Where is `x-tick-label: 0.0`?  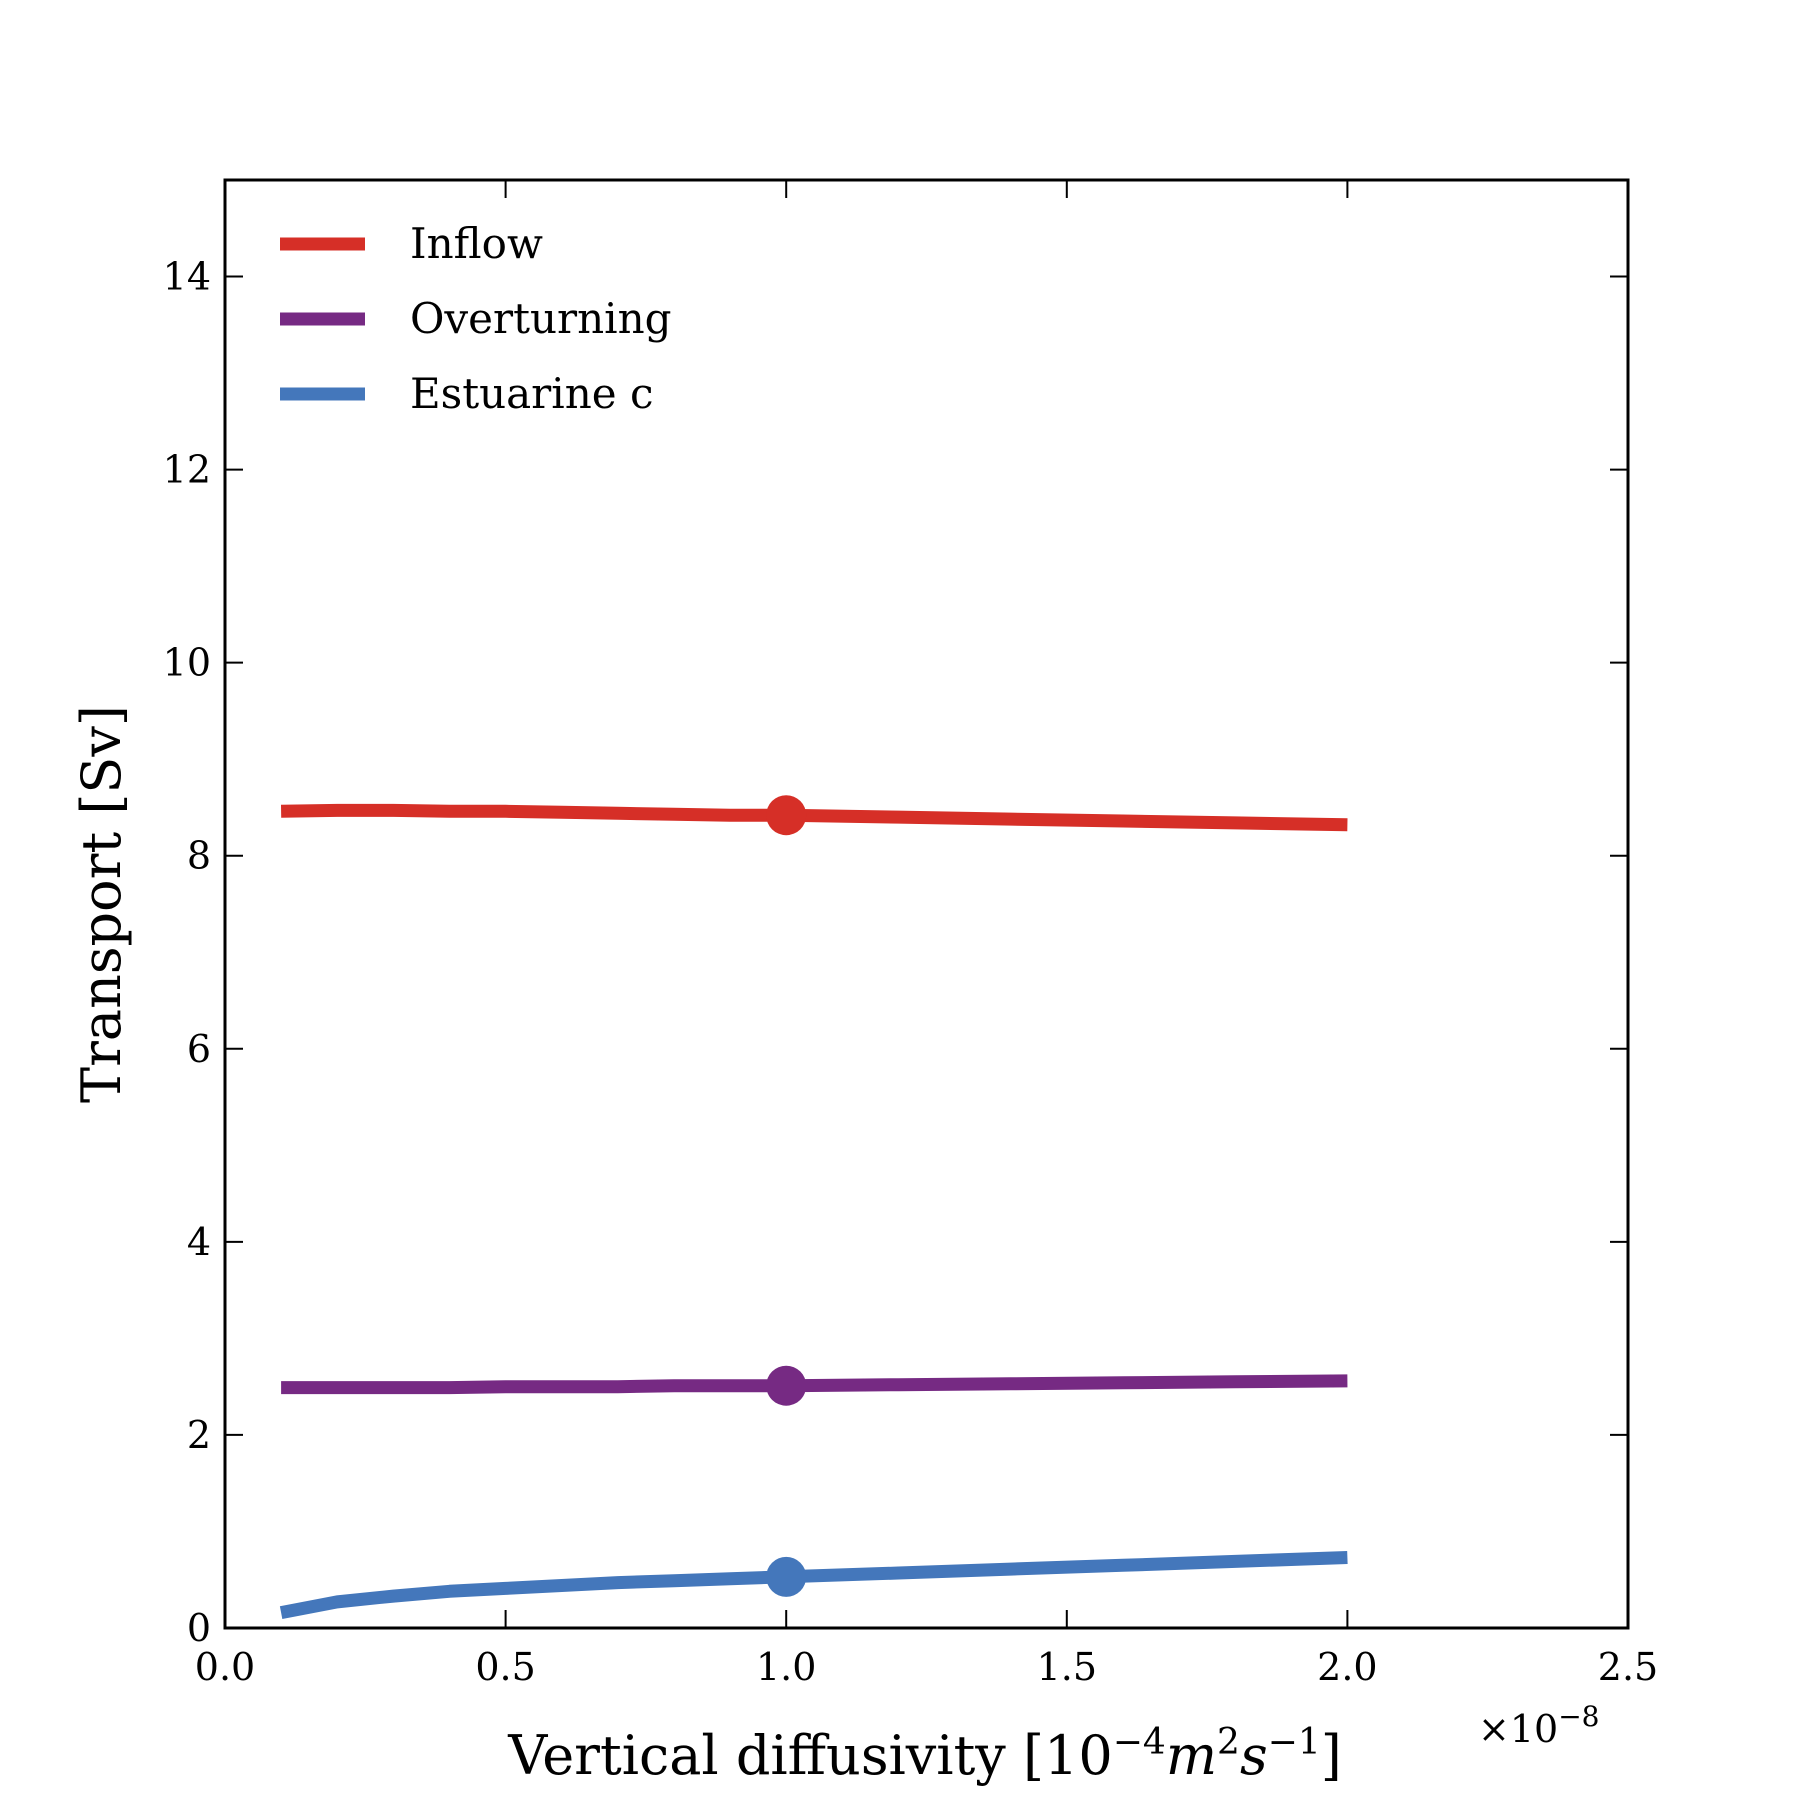
x-tick-label: 0.0 is located at coordinates (225, 1667).